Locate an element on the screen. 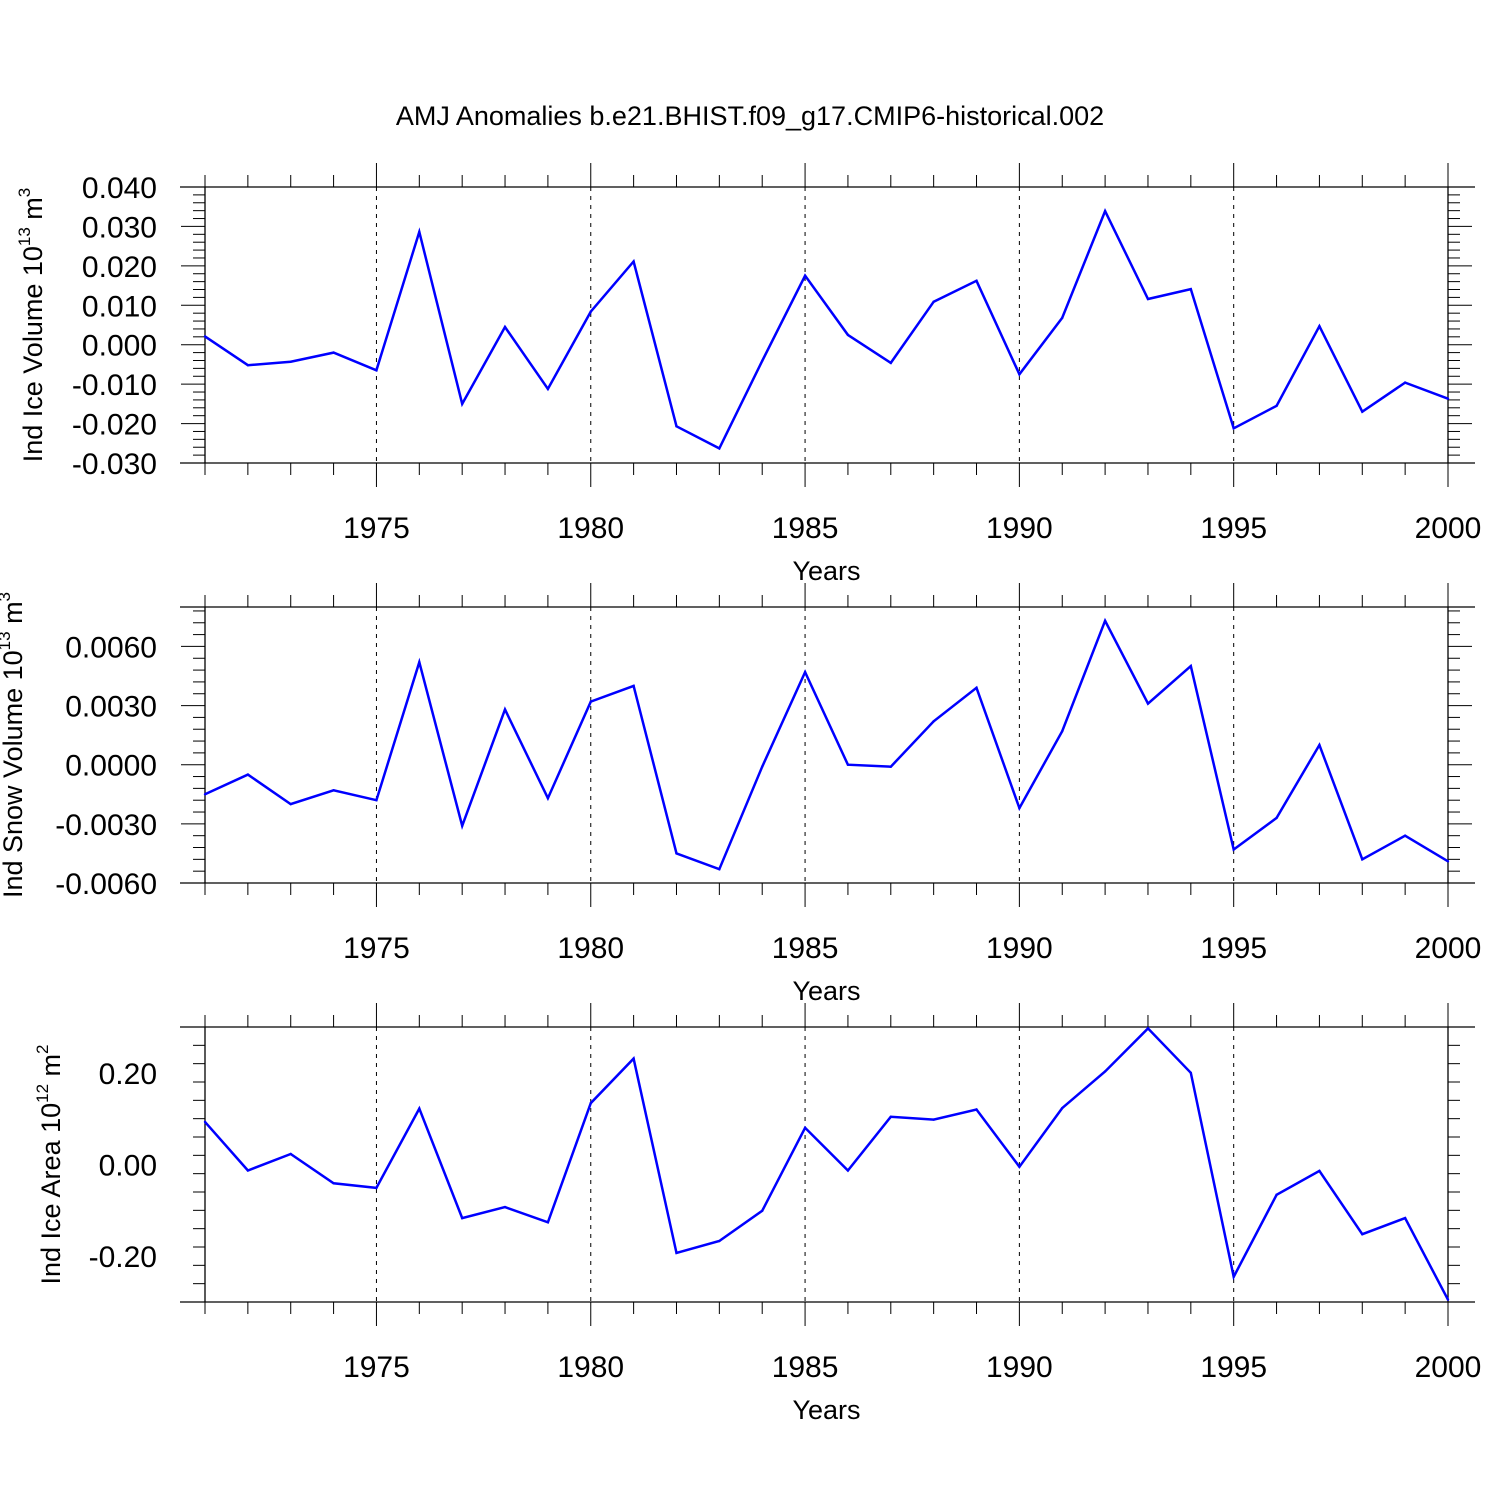 Image resolution: width=1500 pixels, height=1500 pixels. y-axis-label-text: Ind Ice Area 10 is located at coordinates (51, 1194).